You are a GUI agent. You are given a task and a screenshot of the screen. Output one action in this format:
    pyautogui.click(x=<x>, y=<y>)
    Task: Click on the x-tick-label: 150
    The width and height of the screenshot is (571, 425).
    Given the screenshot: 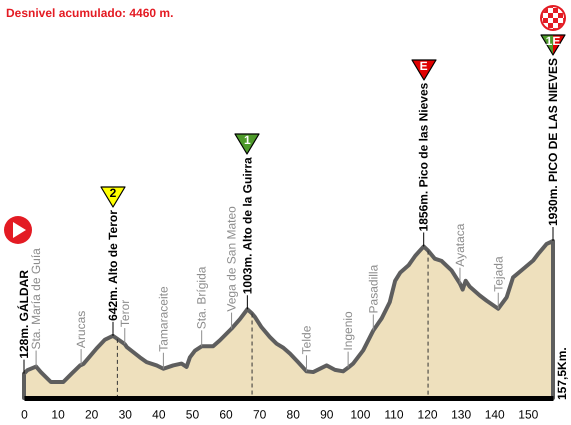 What is the action you would take?
    pyautogui.click(x=528, y=415)
    